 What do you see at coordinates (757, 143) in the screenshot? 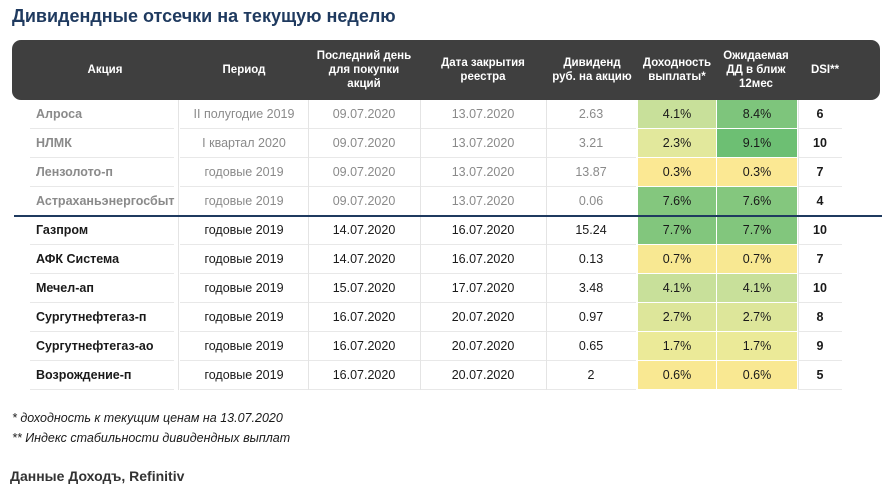
I see `cell-expected-yield: 9.1%` at bounding box center [757, 143].